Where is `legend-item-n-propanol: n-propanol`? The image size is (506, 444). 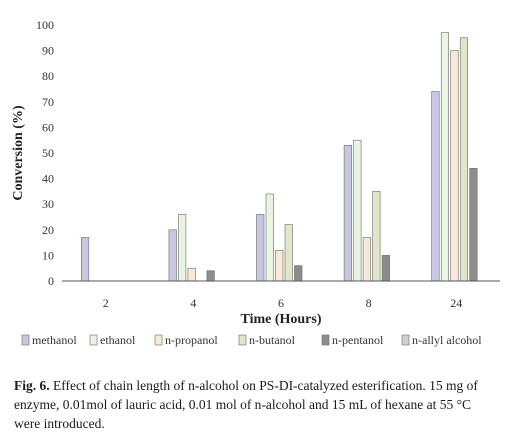
legend-item-n-propanol: n-propanol is located at coordinates (186, 340).